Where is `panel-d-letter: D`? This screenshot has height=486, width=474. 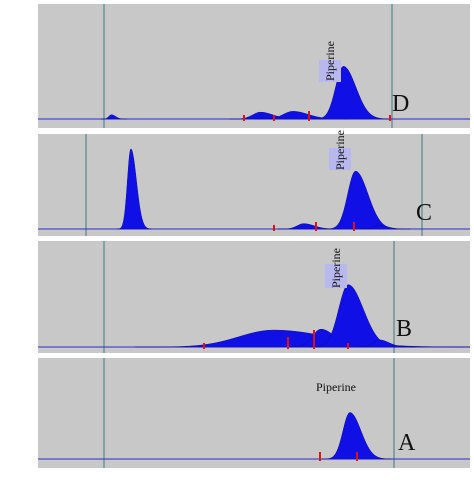
panel-d-letter: D is located at coordinates (400, 104).